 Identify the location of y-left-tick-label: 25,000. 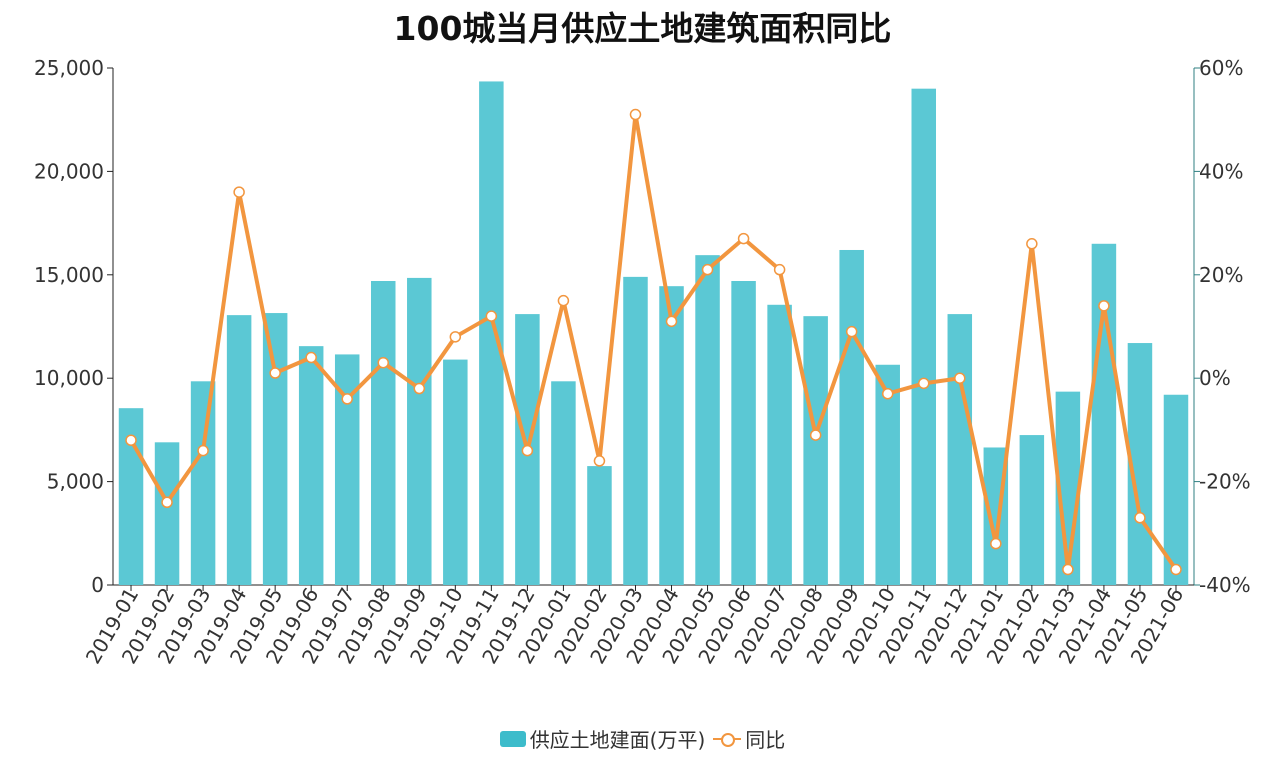
(69, 68).